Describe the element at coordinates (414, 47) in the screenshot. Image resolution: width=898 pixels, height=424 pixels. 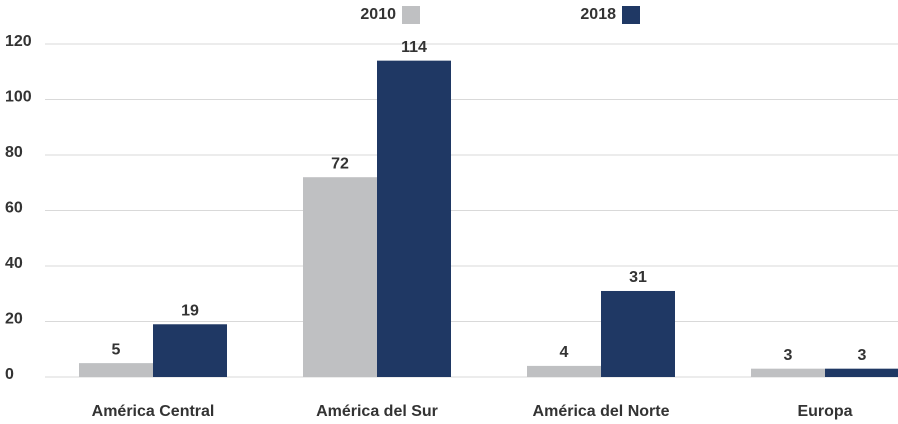
I see `data-label: 114` at that location.